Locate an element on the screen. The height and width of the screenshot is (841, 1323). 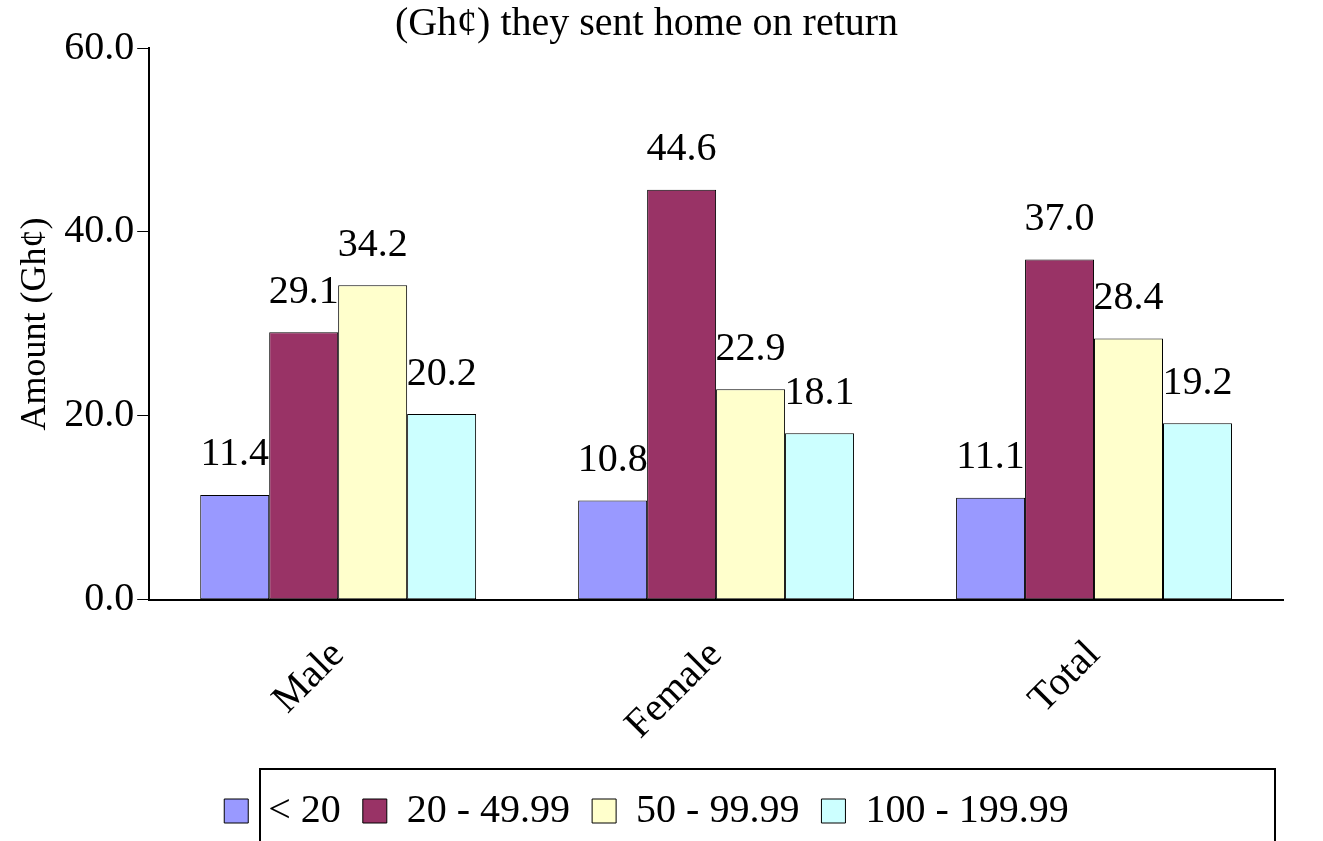
data-label: 22.9 is located at coordinates (750, 346).